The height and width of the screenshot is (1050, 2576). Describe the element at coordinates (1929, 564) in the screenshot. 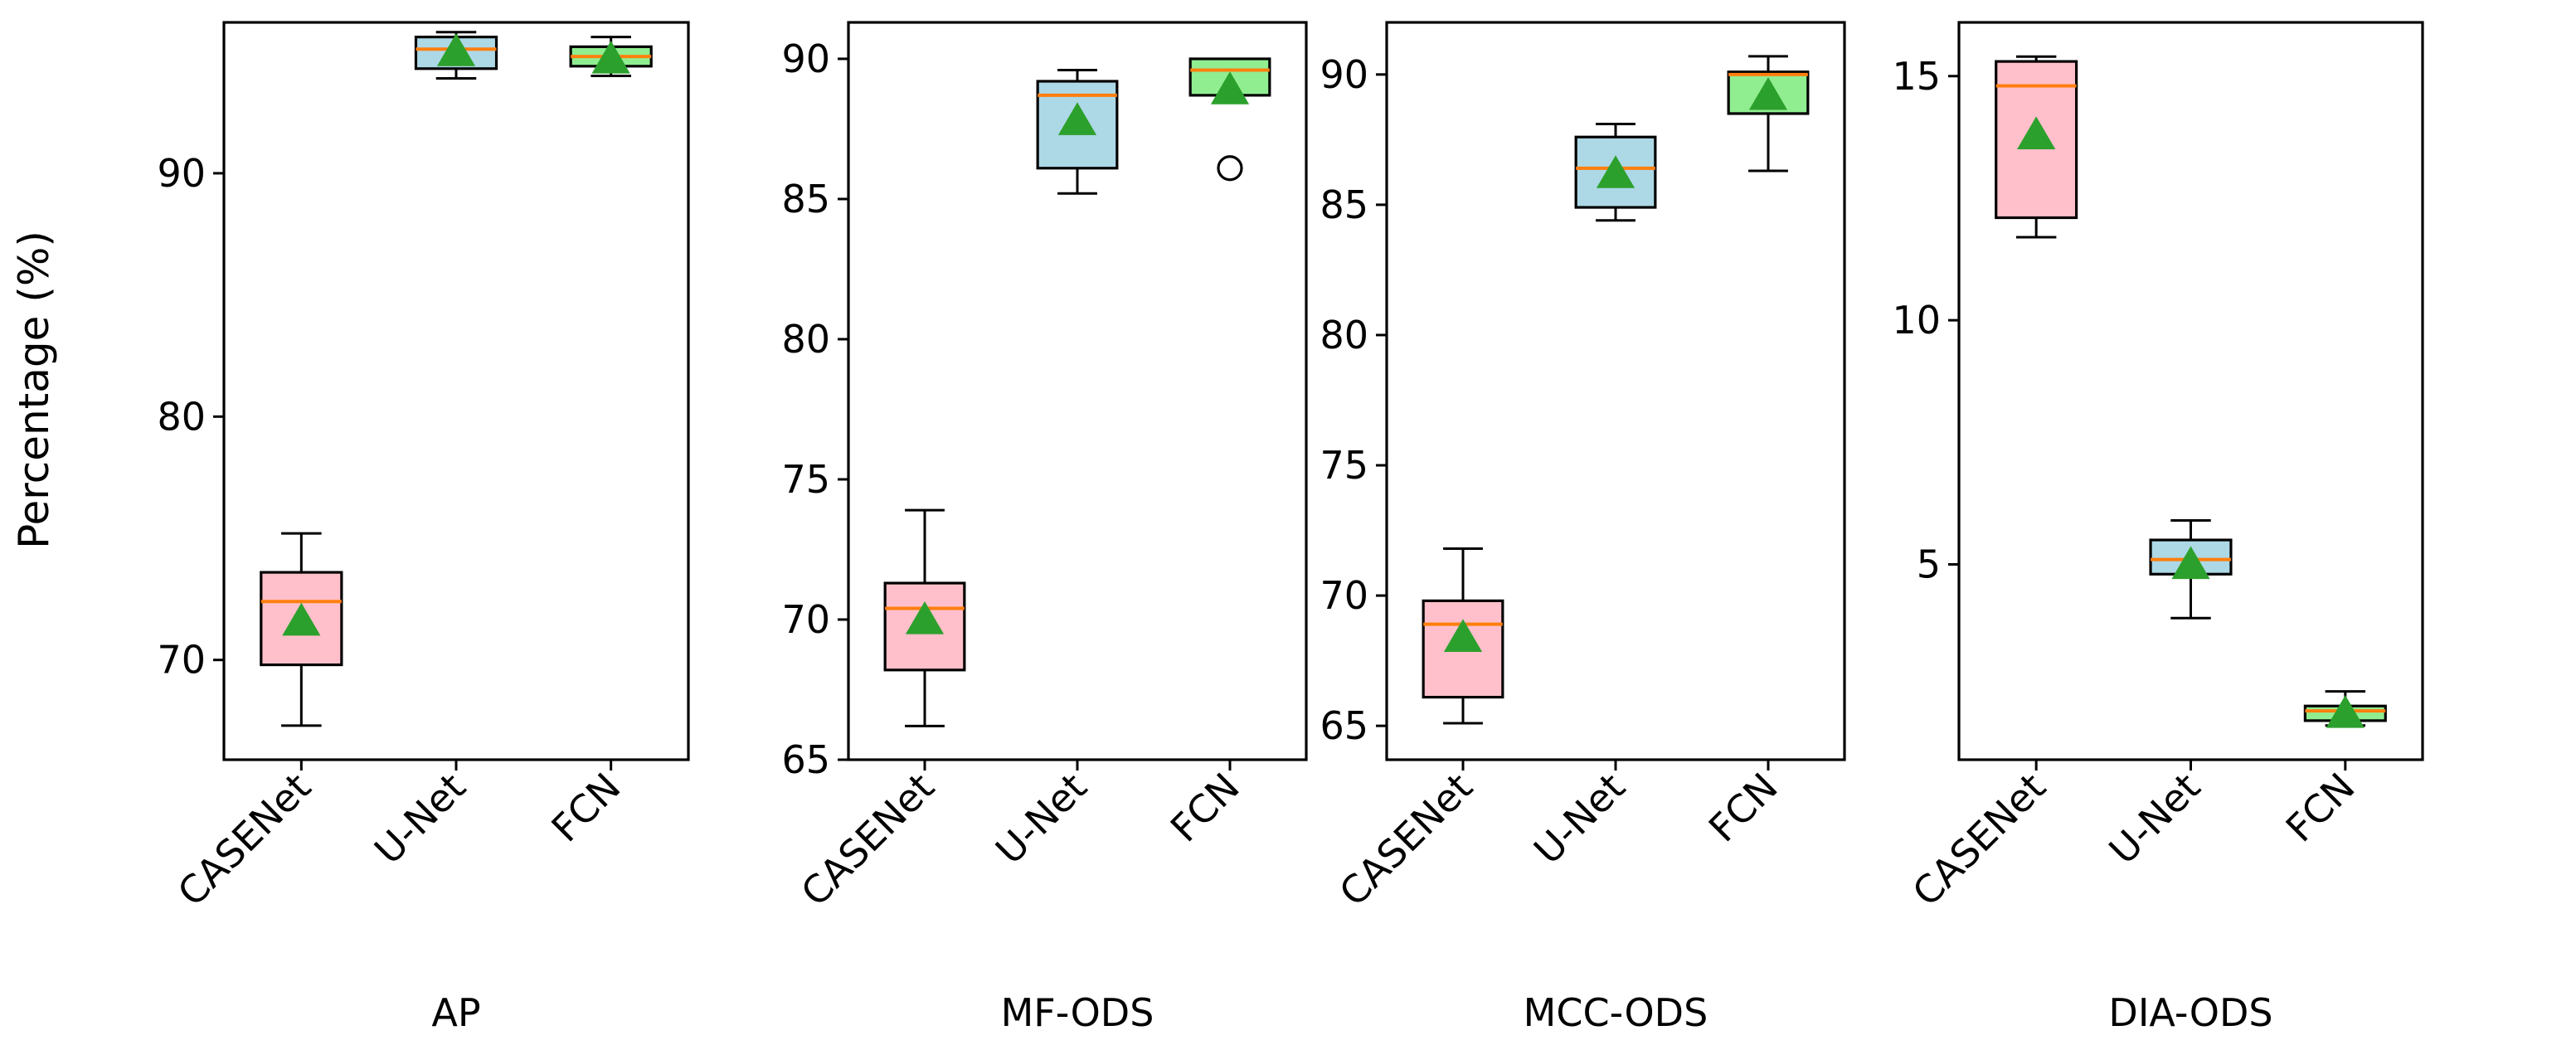

I see `y-tick-label: 5` at that location.